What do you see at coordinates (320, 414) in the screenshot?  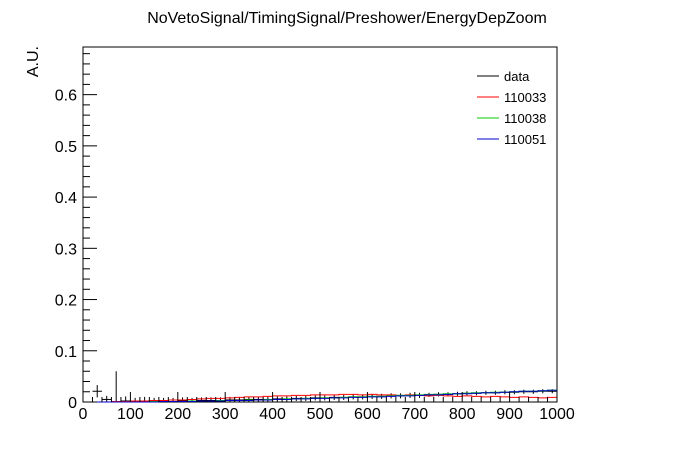 I see `x-tick-label: 500` at bounding box center [320, 414].